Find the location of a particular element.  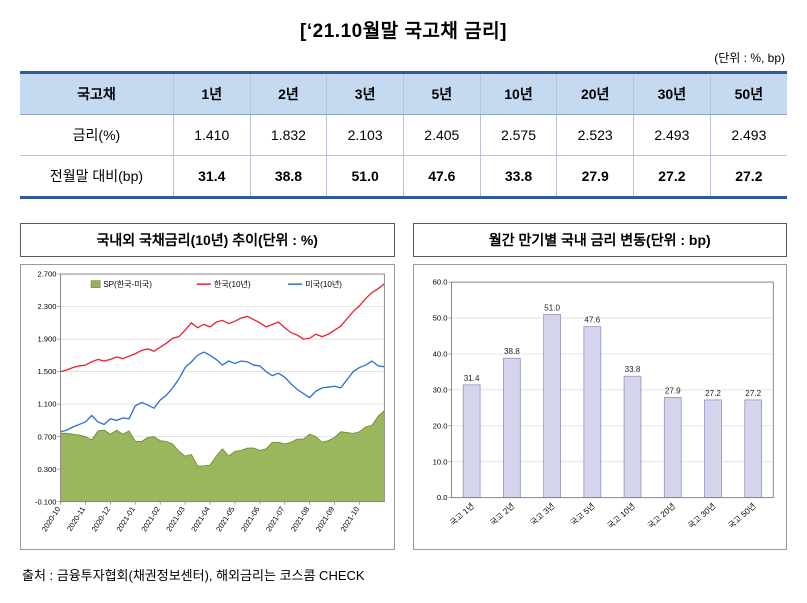

change-10y: 33.8 is located at coordinates (518, 176).